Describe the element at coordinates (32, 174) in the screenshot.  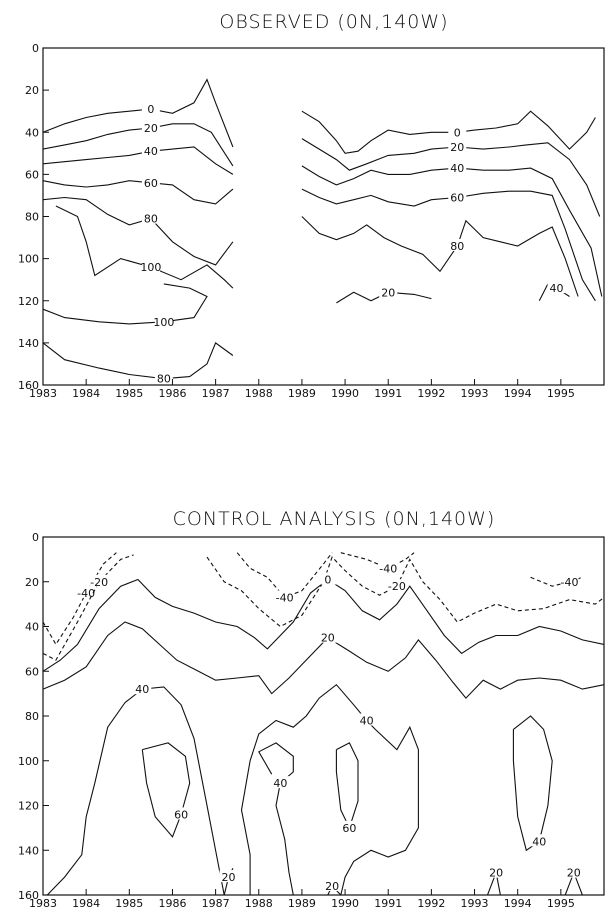
I see `y-tick-label: 60` at that location.